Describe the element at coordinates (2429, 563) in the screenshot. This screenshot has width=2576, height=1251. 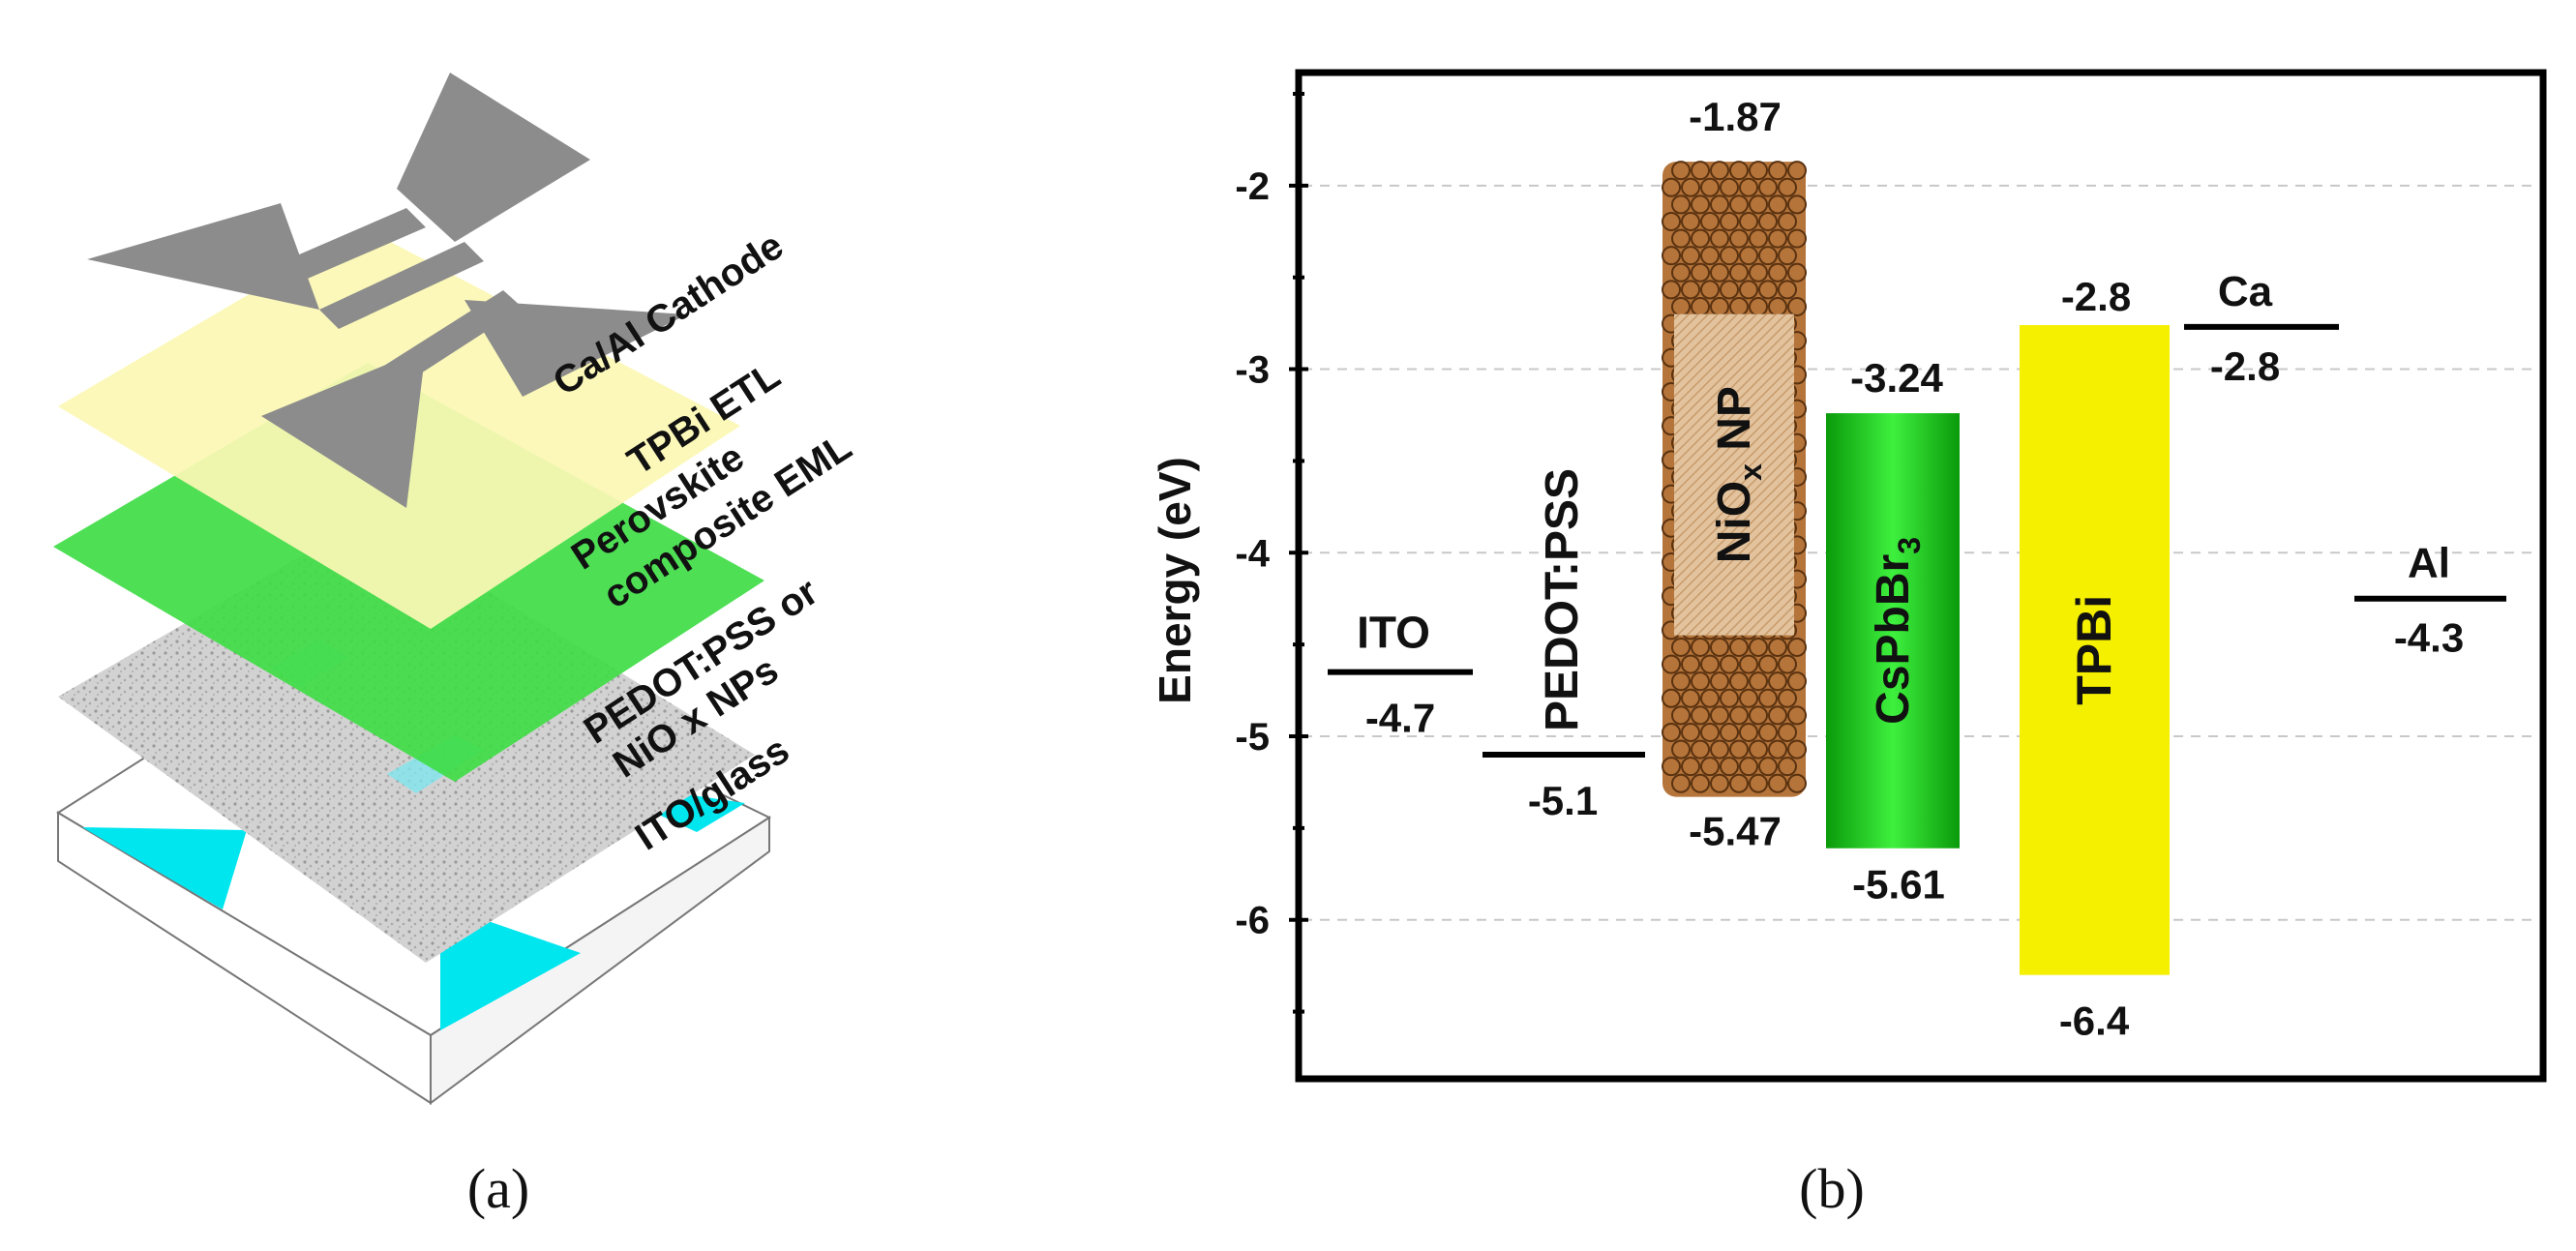
I see `al-label: Al` at that location.